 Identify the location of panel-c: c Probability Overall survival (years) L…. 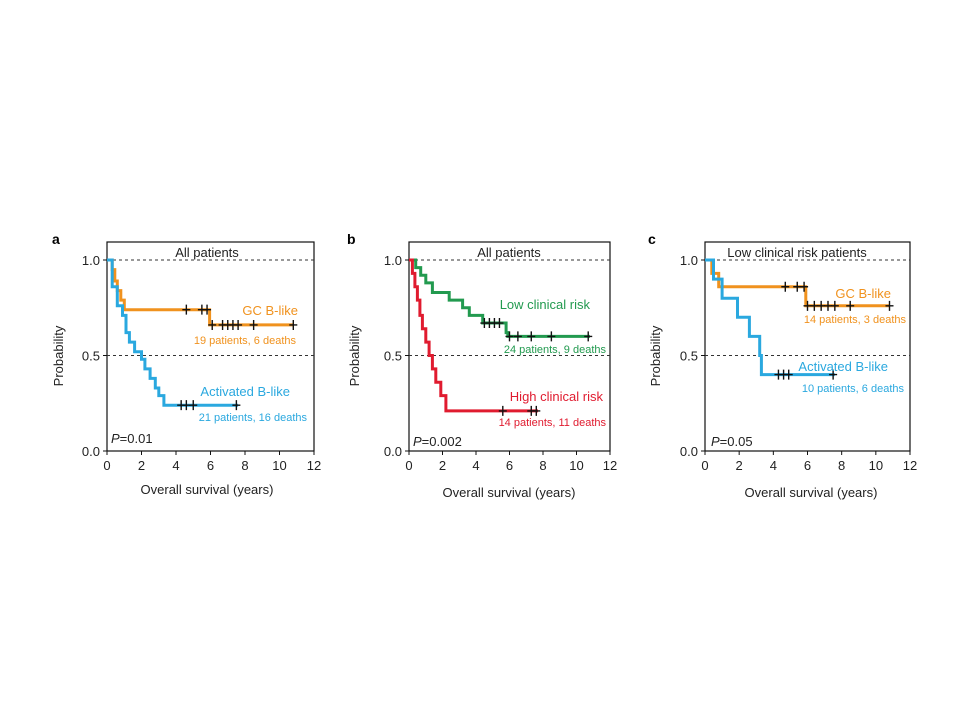
(782, 365).